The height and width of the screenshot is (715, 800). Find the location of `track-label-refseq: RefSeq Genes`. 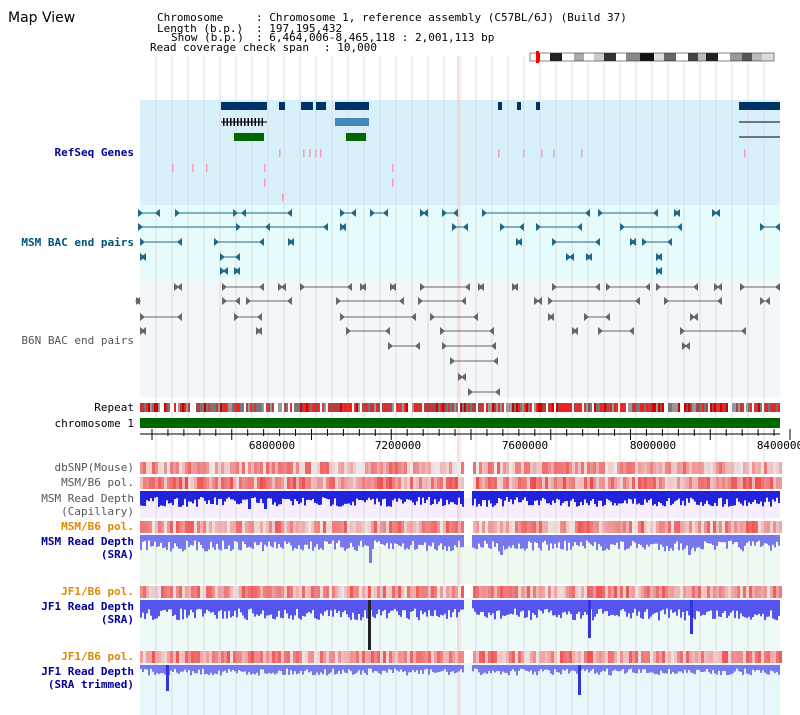

track-label-refseq: RefSeq Genes is located at coordinates (94, 152).